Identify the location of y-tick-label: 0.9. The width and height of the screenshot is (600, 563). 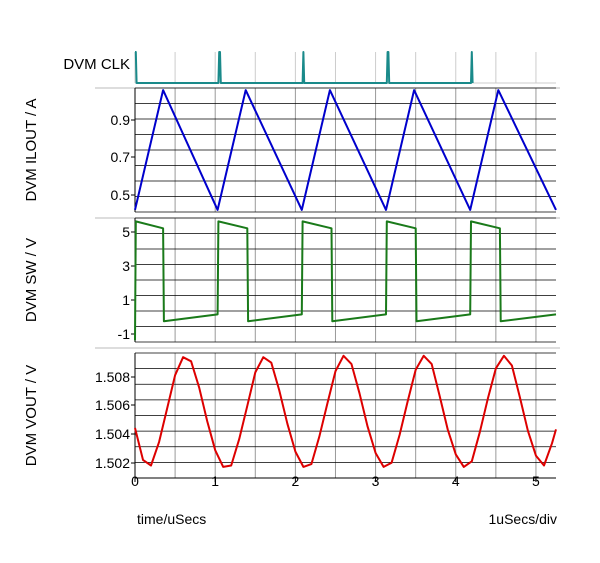
(121, 120).